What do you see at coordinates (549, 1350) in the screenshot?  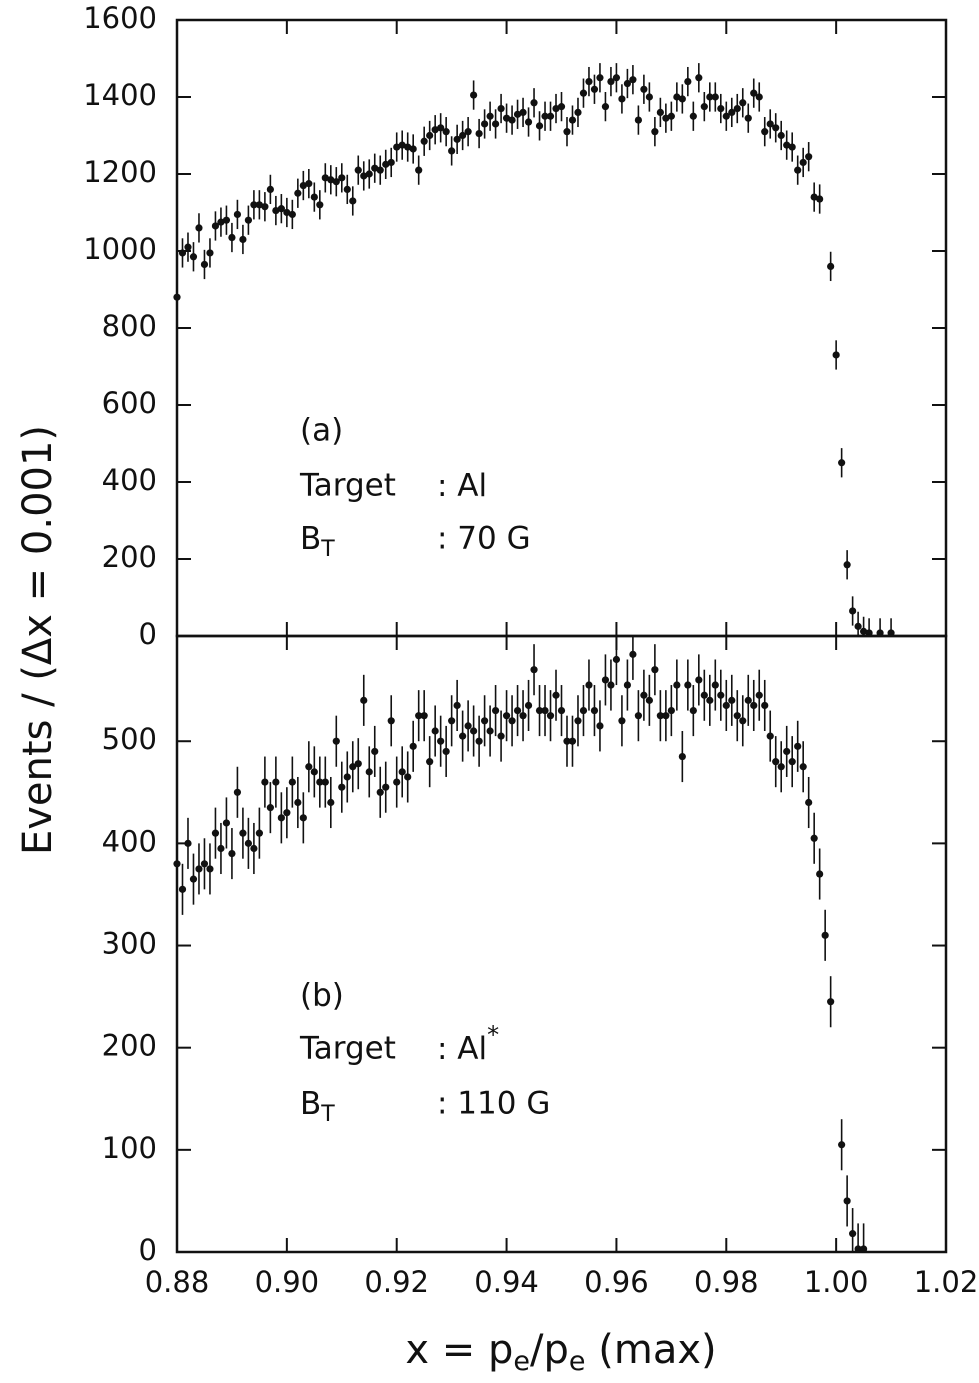 I see `x-axis-label-part: /p` at bounding box center [549, 1350].